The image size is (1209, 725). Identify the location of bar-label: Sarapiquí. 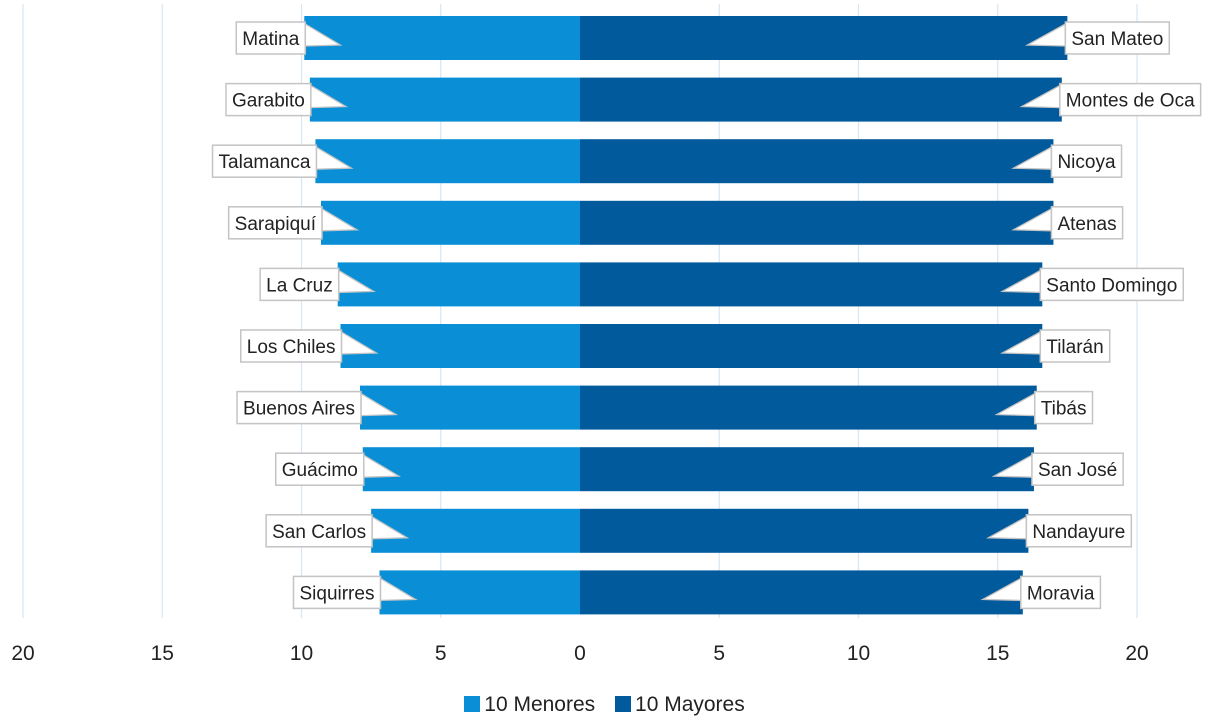
(276, 224).